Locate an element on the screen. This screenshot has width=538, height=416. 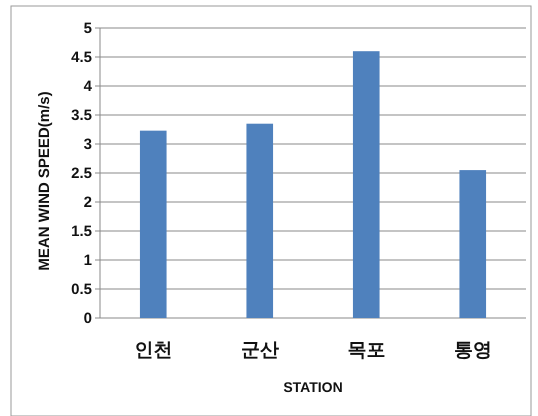
y-tick-label: 5 is located at coordinates (88, 28).